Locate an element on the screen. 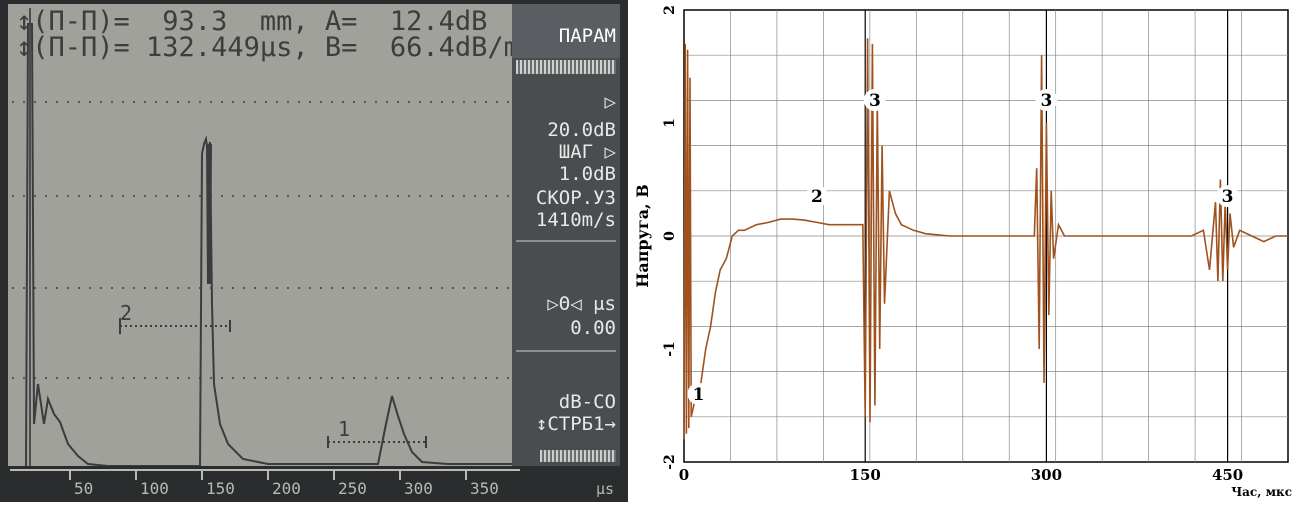 Image resolution: width=1304 pixels, height=506 pixels. y-tick-label: 2 is located at coordinates (670, 10).